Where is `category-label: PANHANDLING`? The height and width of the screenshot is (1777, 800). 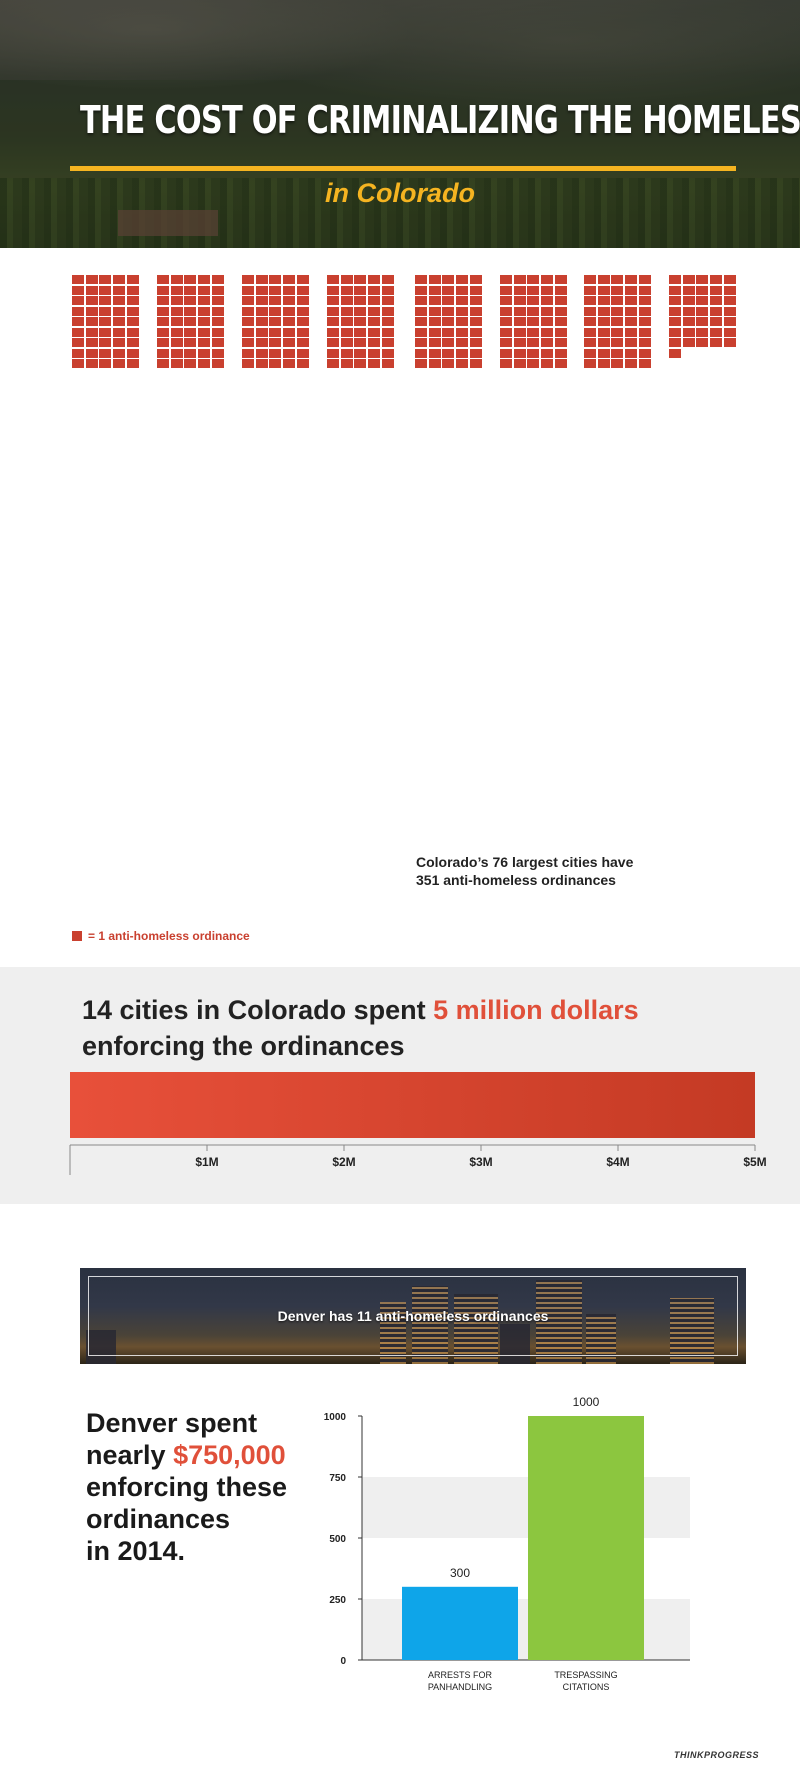 category-label: PANHANDLING is located at coordinates (460, 1687).